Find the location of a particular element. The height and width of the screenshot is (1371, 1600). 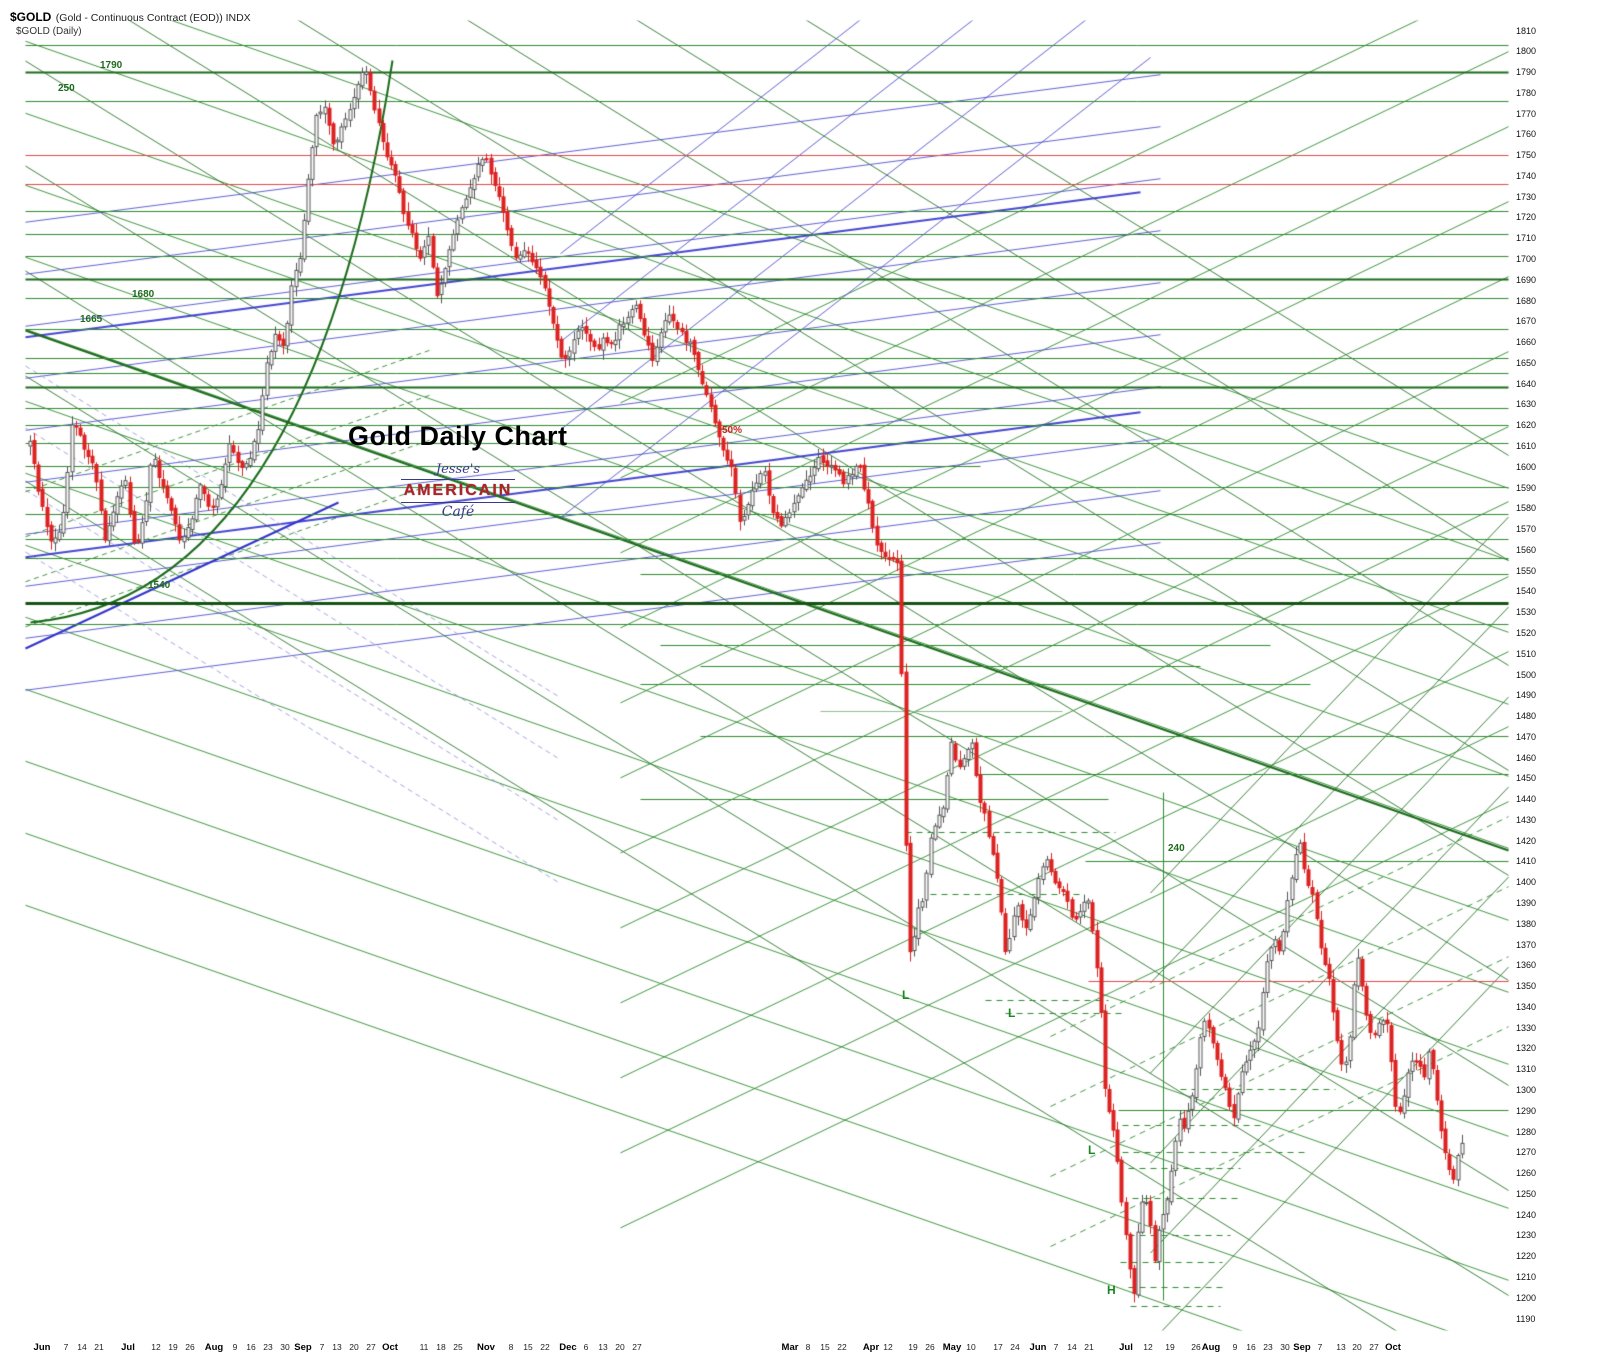

y-axis-label: 1320 is located at coordinates (1526, 1048).